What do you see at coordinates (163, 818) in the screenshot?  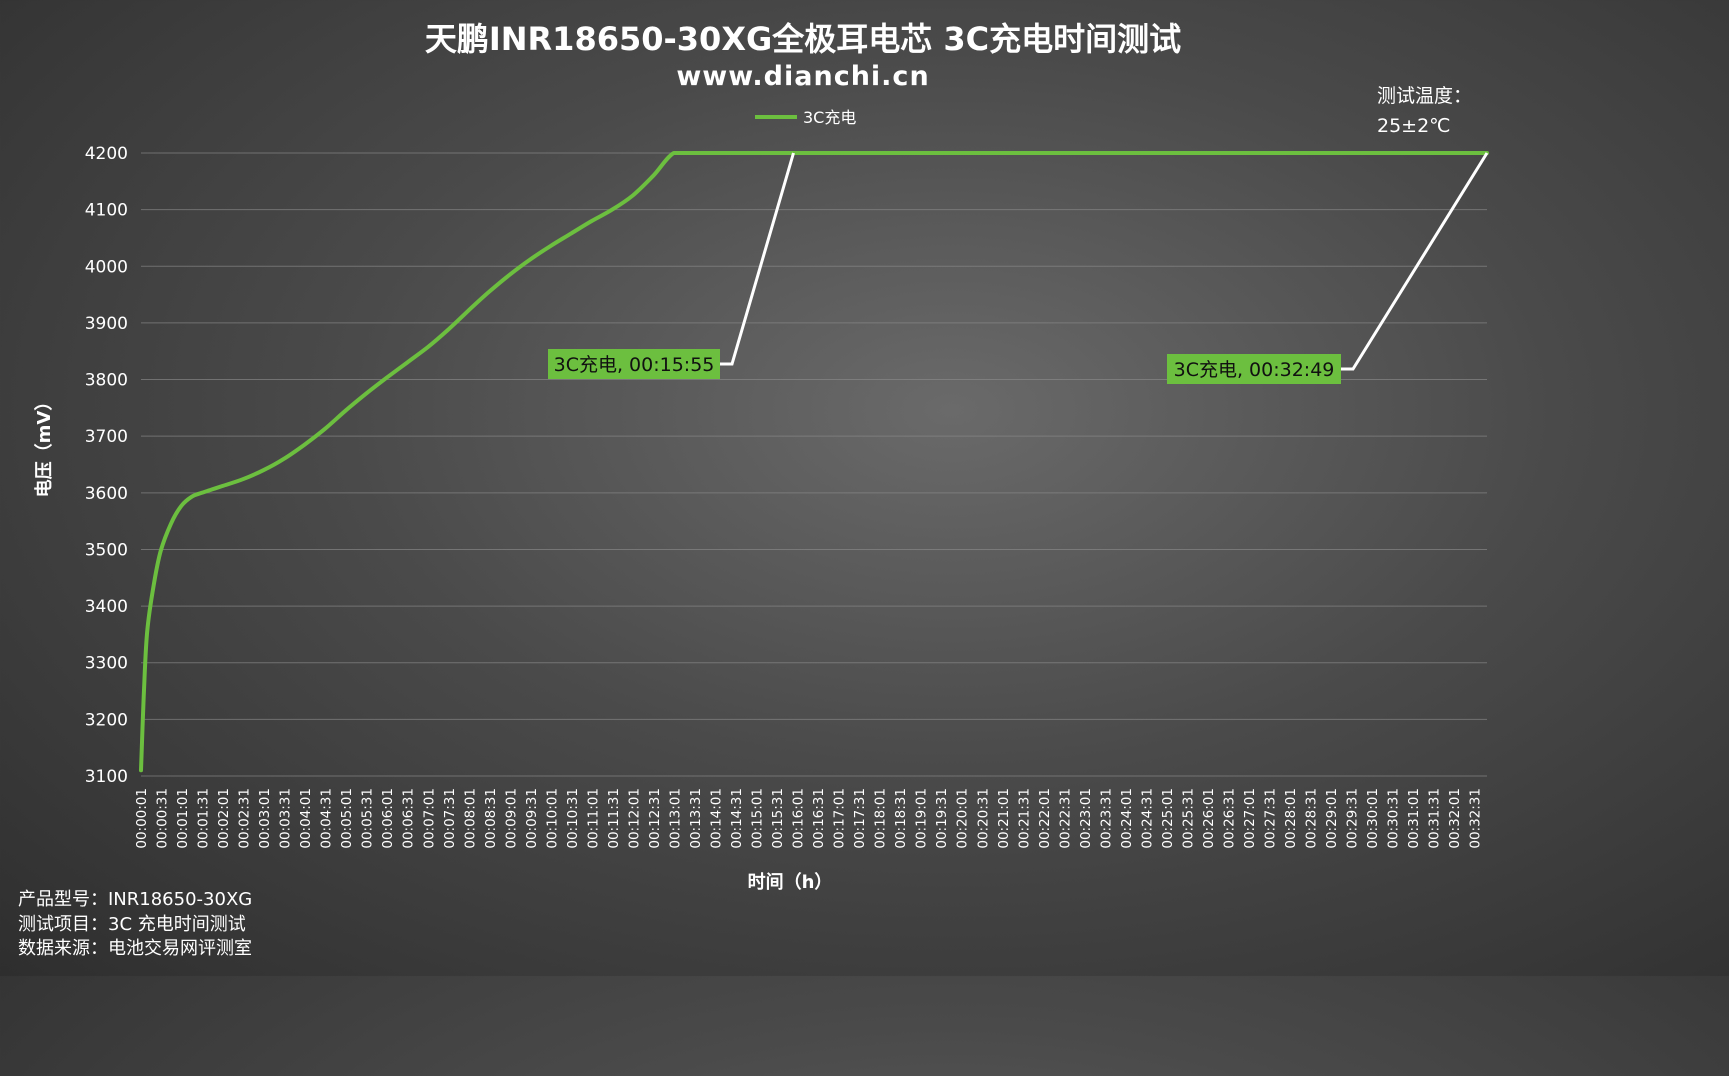 I see `x-tick-label: 00:00:31` at bounding box center [163, 818].